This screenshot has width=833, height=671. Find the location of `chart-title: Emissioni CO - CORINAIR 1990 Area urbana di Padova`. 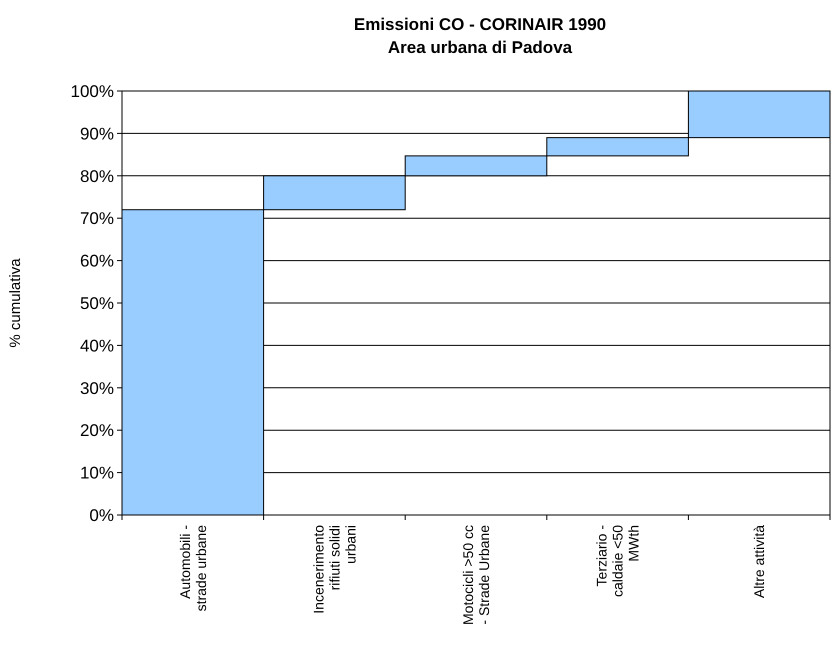

chart-title: Emissioni CO - CORINAIR 1990 Area urbana di Padova is located at coordinates (480, 36).